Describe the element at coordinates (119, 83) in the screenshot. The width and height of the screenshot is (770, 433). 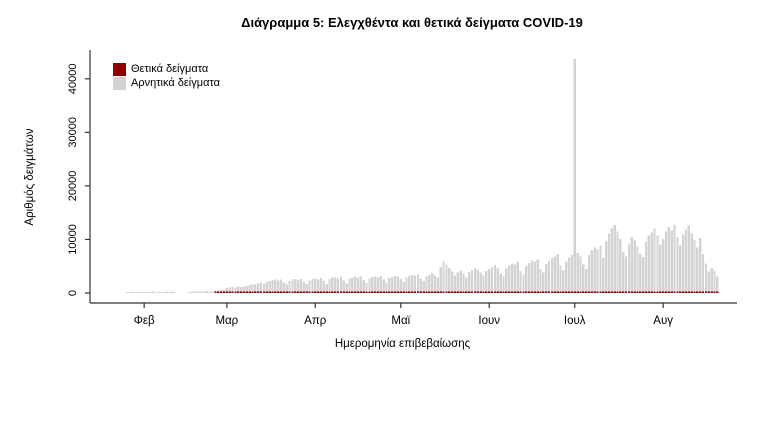
I see `negative-color-swatch` at that location.